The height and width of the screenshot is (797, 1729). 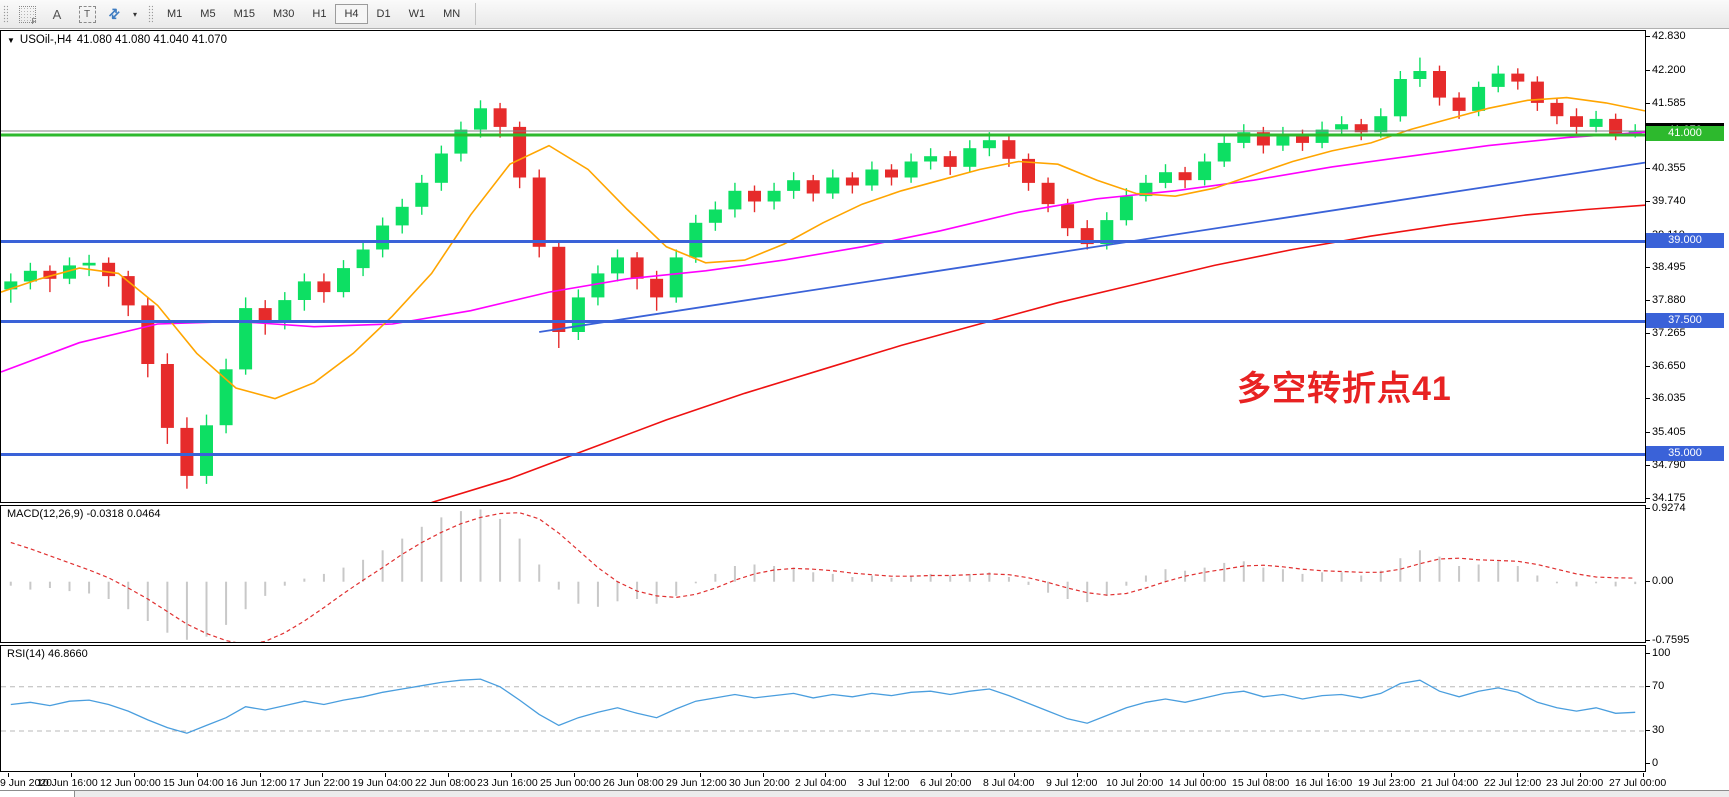 What do you see at coordinates (11, 40) in the screenshot?
I see `symbol-dropdown-icon: ▼` at bounding box center [11, 40].